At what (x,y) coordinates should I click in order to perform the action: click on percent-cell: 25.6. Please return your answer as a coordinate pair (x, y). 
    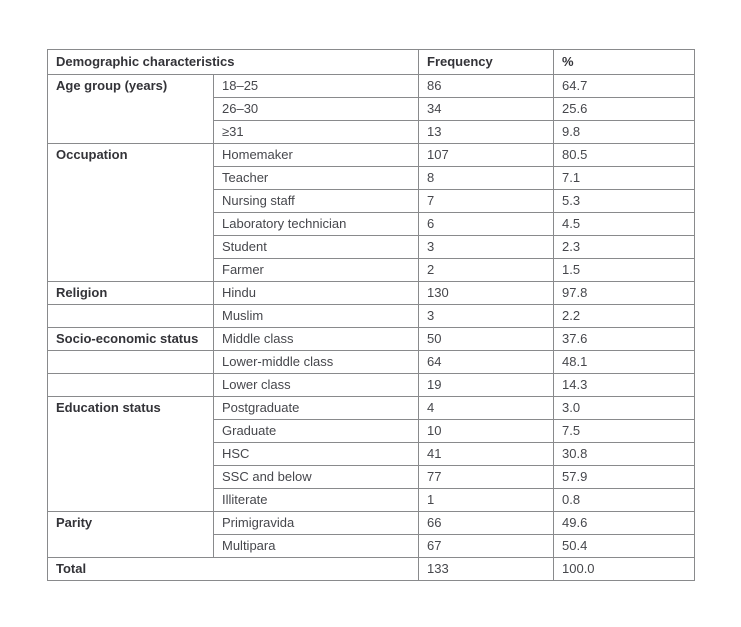
    Looking at the image, I should click on (624, 109).